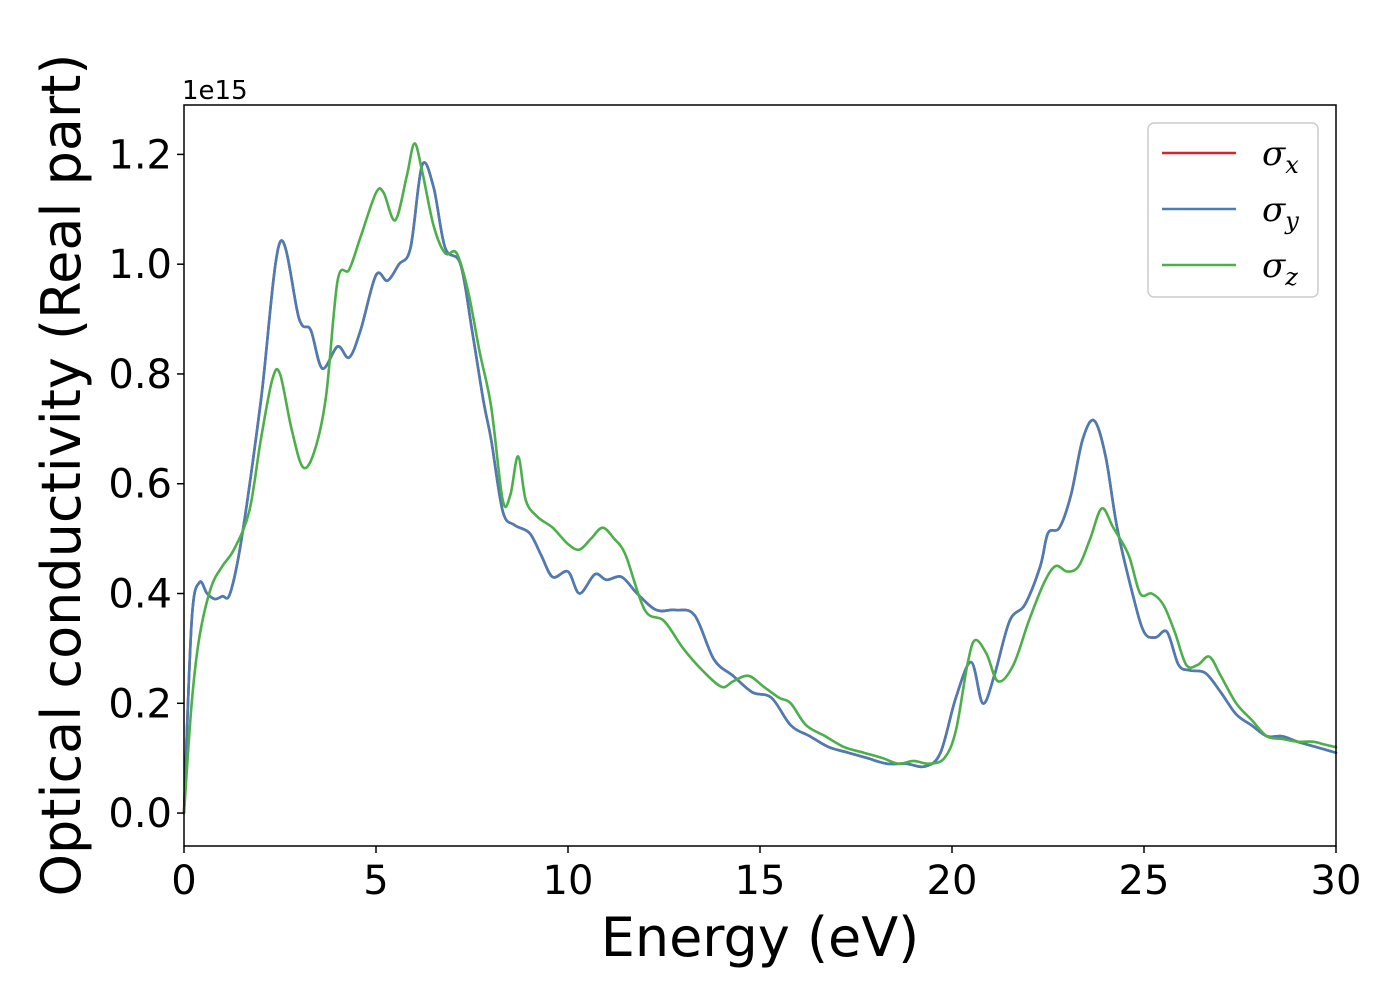 This screenshot has height=1000, width=1400. I want to click on legend-label: σx, so click(1280, 156).